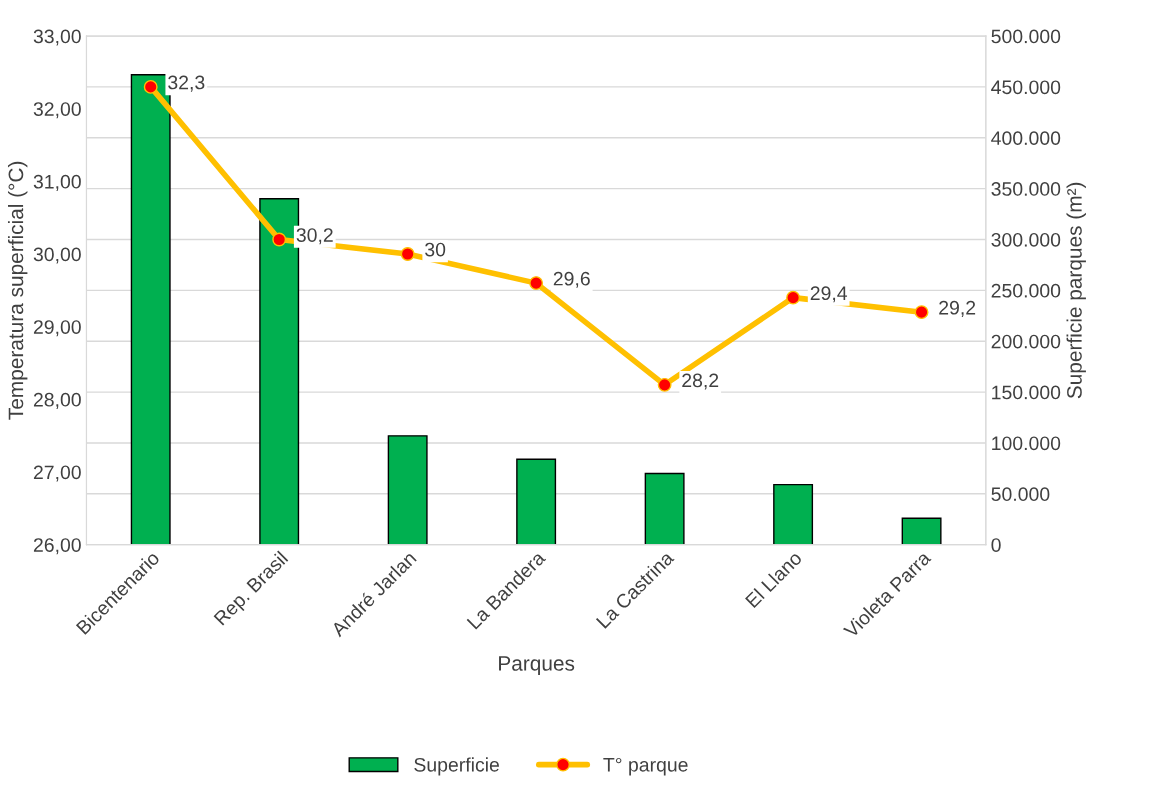 The height and width of the screenshot is (801, 1153). Describe the element at coordinates (537, 665) in the screenshot. I see `x-axis-title: Parques` at that location.